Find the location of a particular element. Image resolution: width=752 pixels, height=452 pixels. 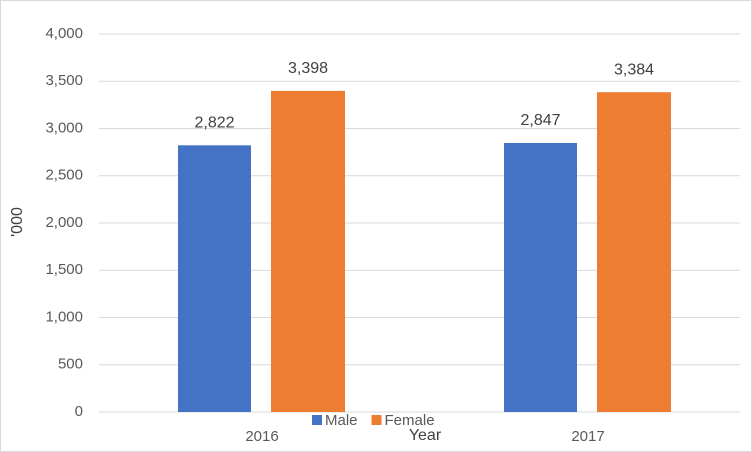

y-tick-label: 4,000 is located at coordinates (64, 33).